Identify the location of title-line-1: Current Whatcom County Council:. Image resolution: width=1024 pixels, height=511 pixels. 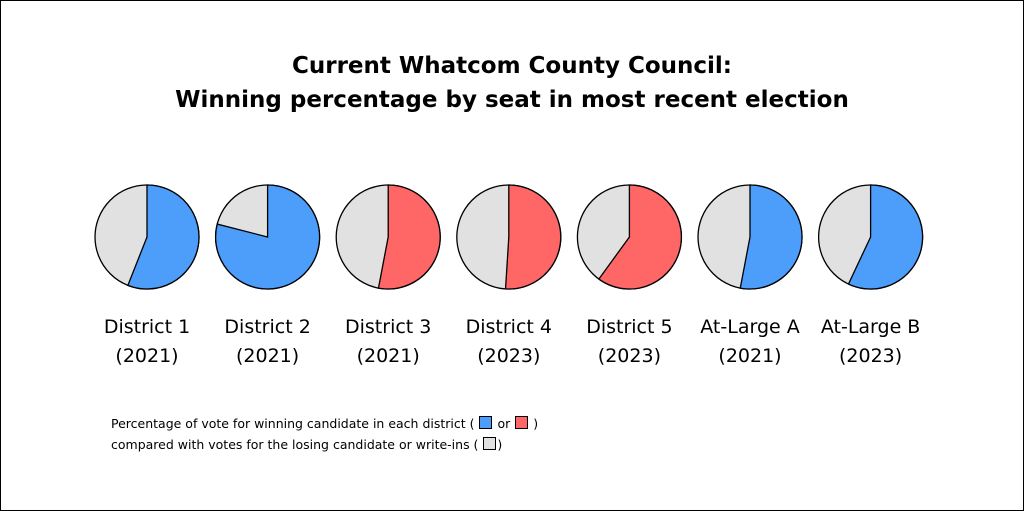
(512, 66).